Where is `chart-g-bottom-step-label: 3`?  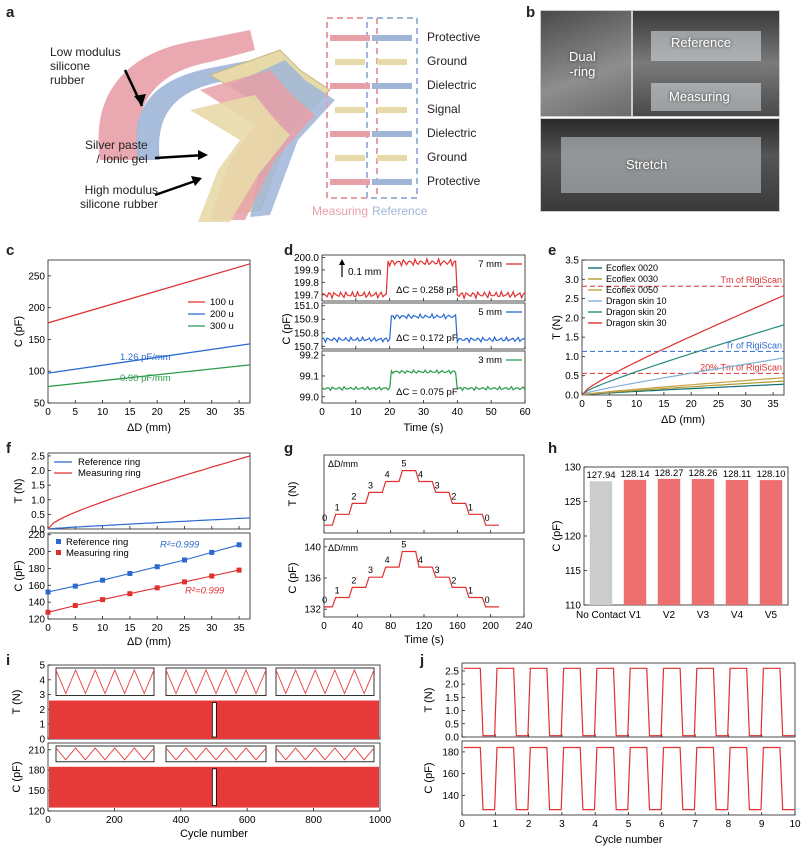
chart-g-bottom-step-label: 3 is located at coordinates (437, 570).